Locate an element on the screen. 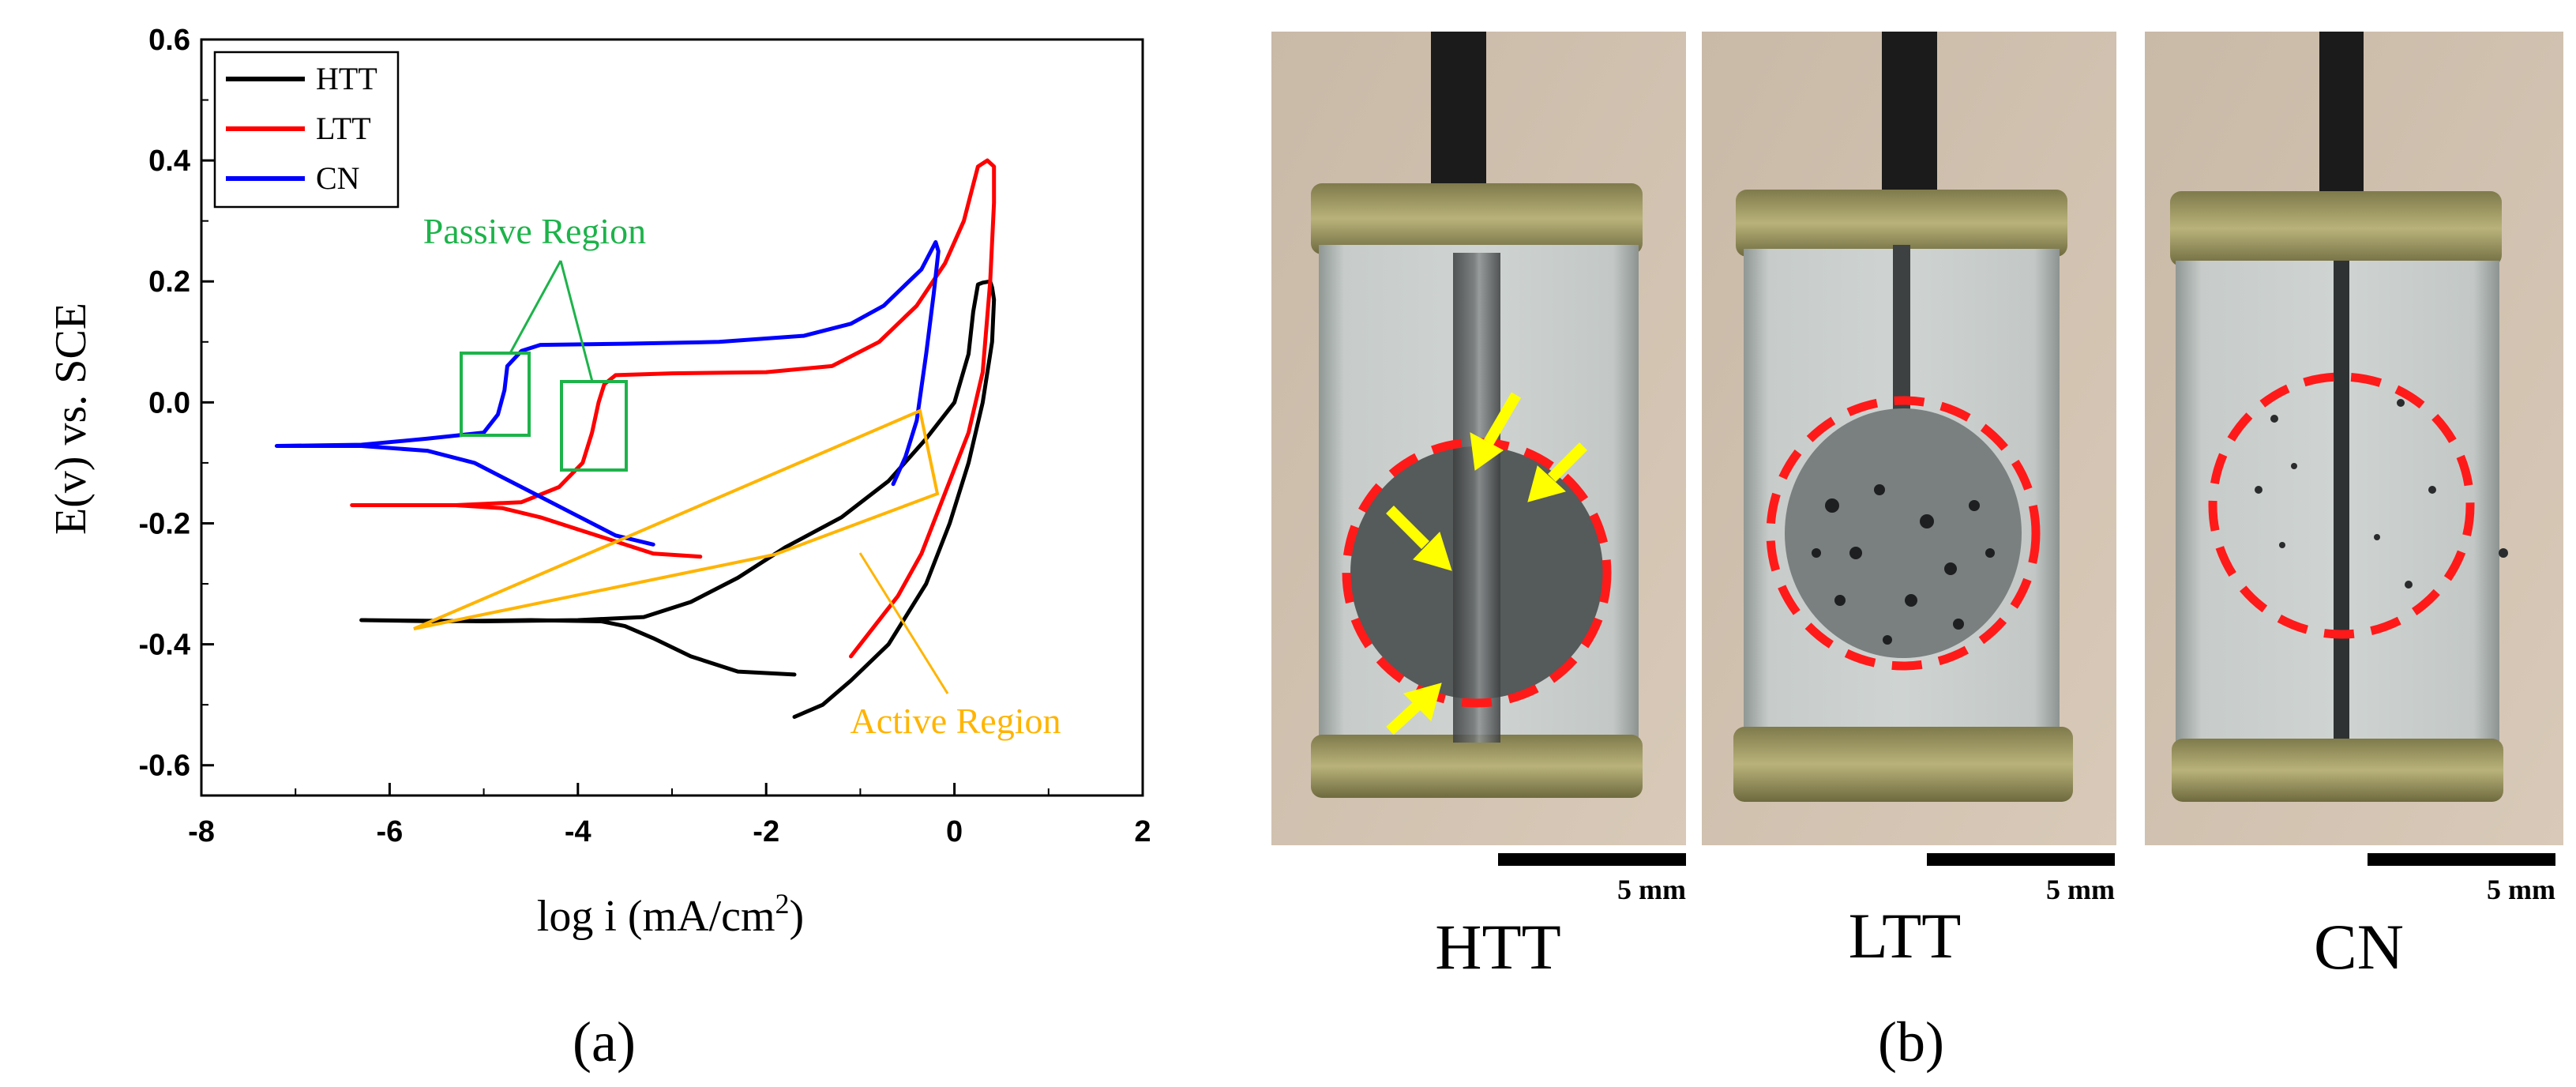 This screenshot has height=1087, width=2576. panel-a-label: (a) is located at coordinates (604, 1042).